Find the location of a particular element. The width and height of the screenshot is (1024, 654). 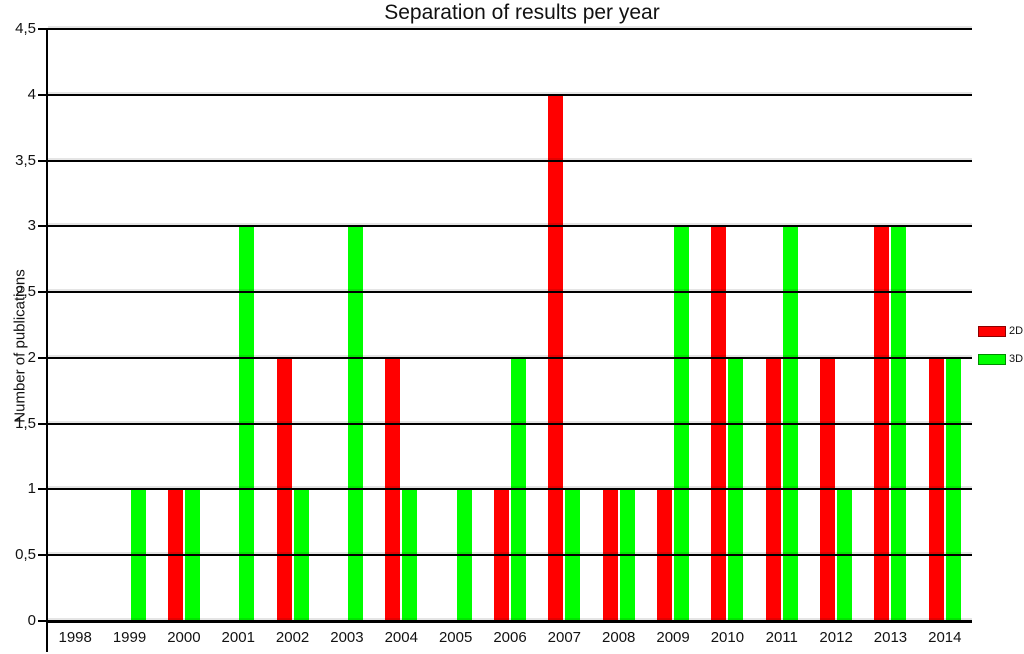

bar-2d-2013 is located at coordinates (882, 424).